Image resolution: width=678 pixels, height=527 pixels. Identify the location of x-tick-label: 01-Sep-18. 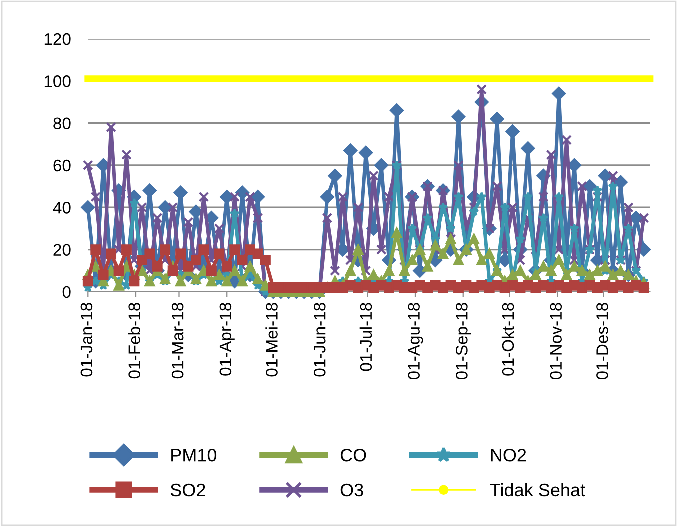
(464, 341).